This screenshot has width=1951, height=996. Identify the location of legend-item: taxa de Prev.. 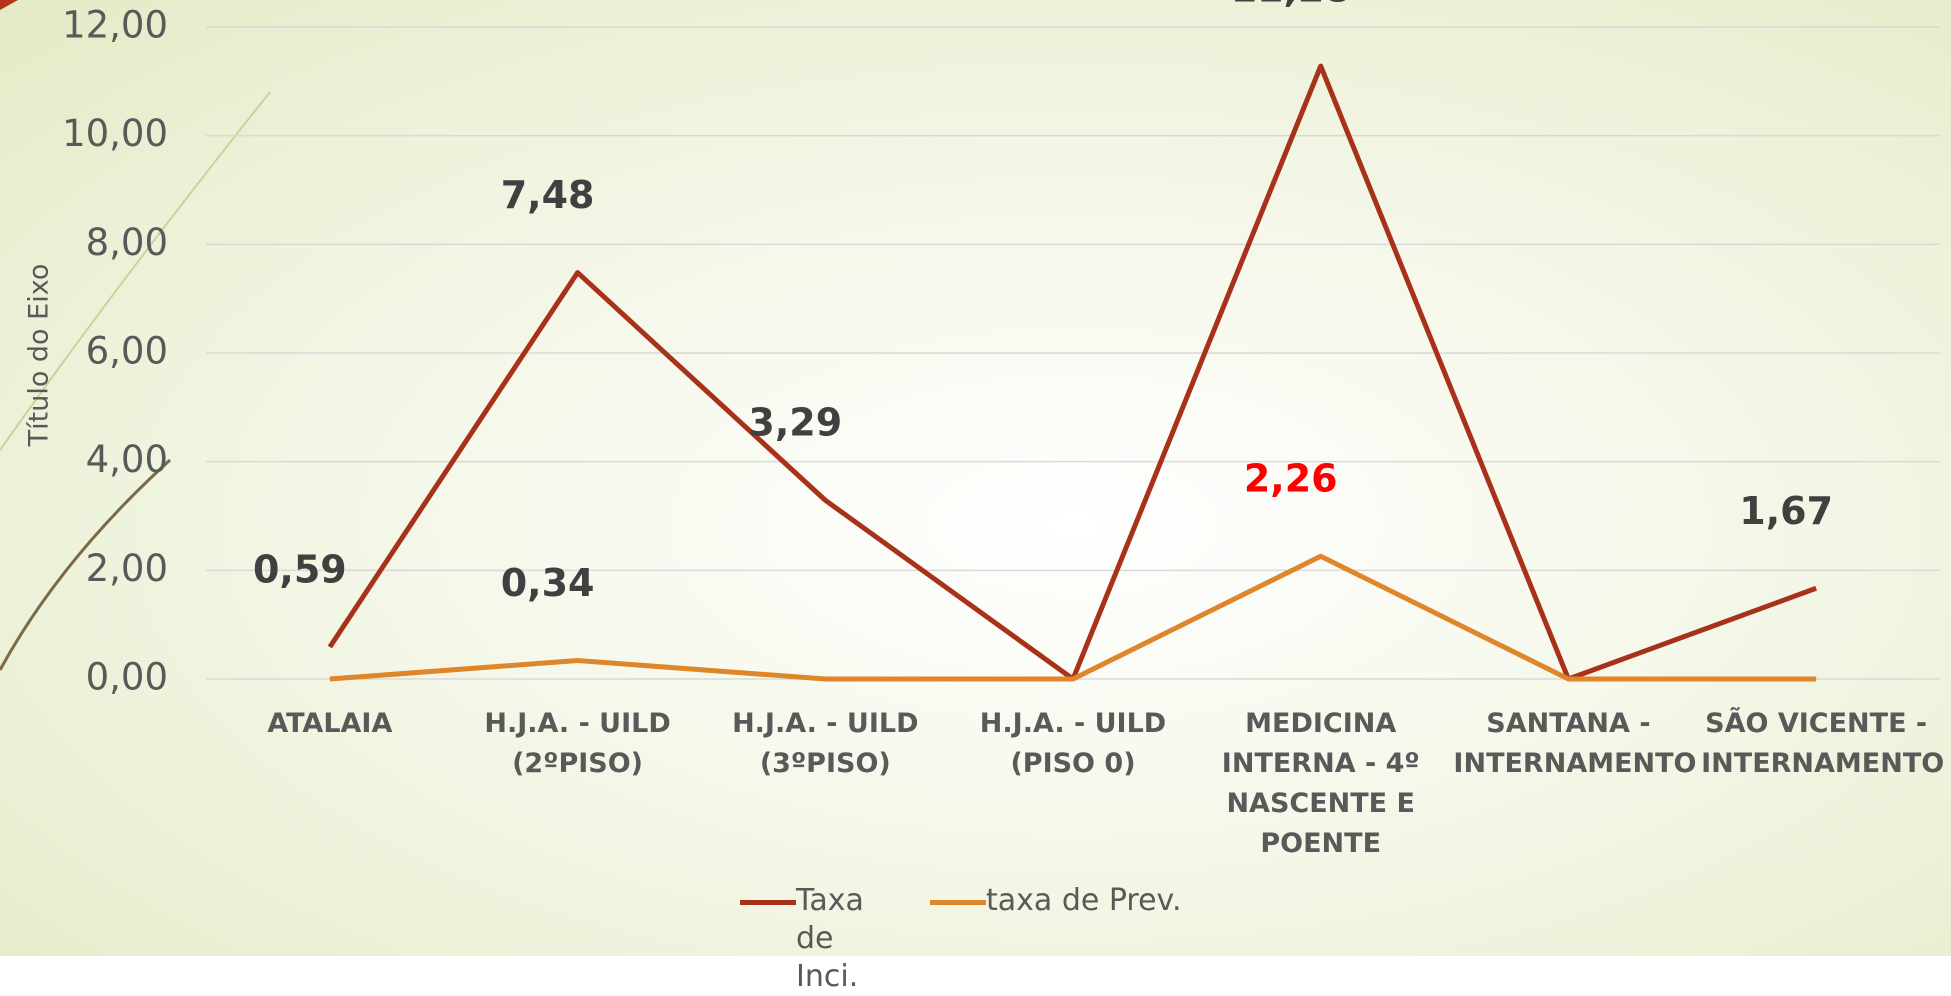
(1056, 901).